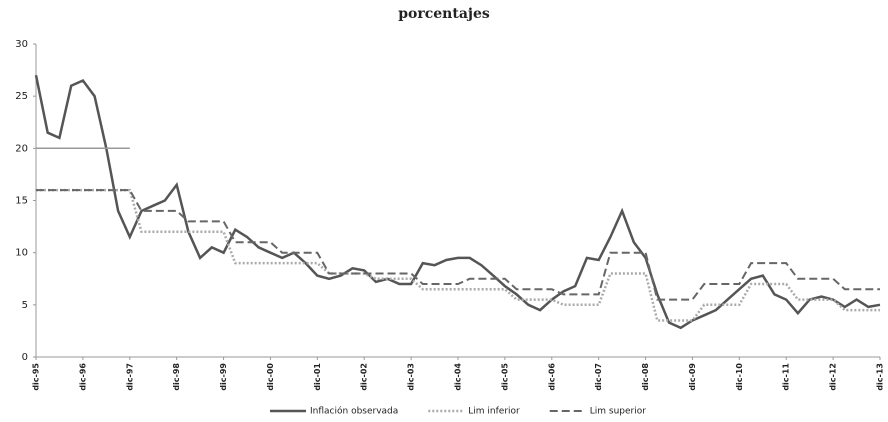 The height and width of the screenshot is (422, 888). Describe the element at coordinates (494, 412) in the screenshot. I see `legend-label: Lim inferior` at that location.